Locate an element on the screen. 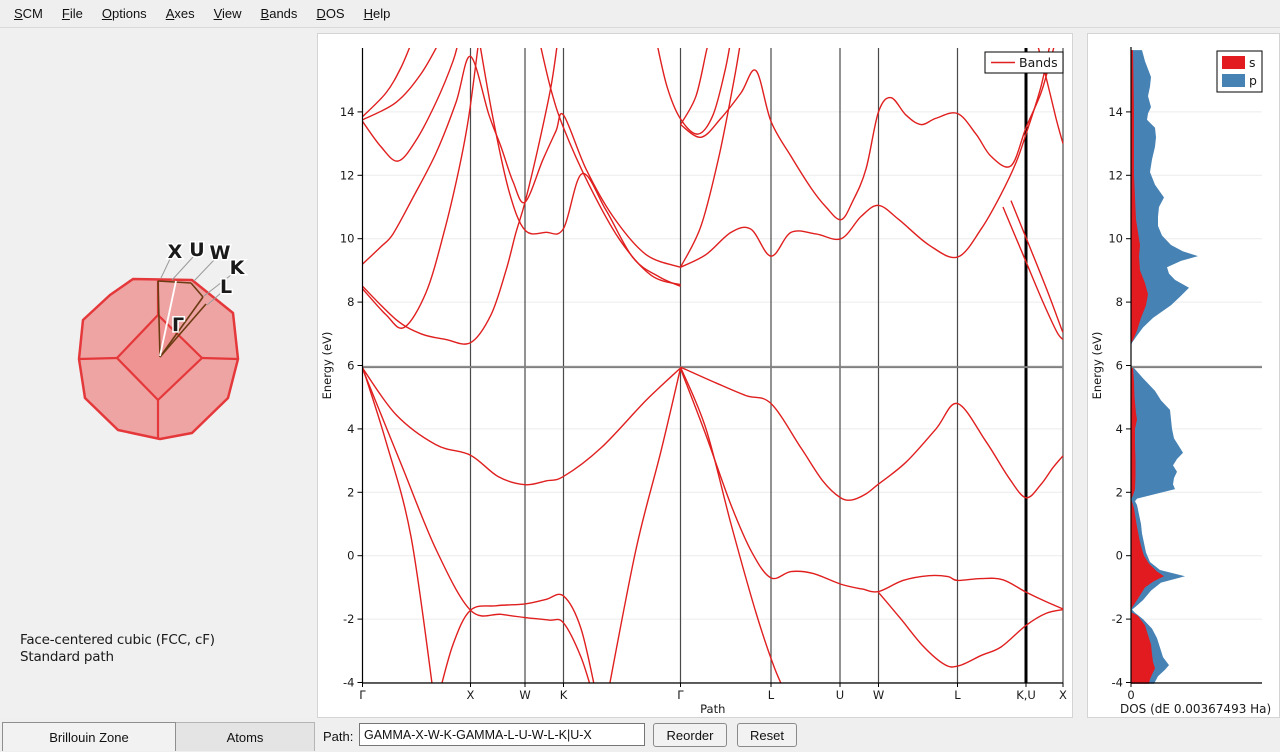 This screenshot has width=1280, height=752. tab-bar: Brillouin Zone Atoms is located at coordinates (158, 737).